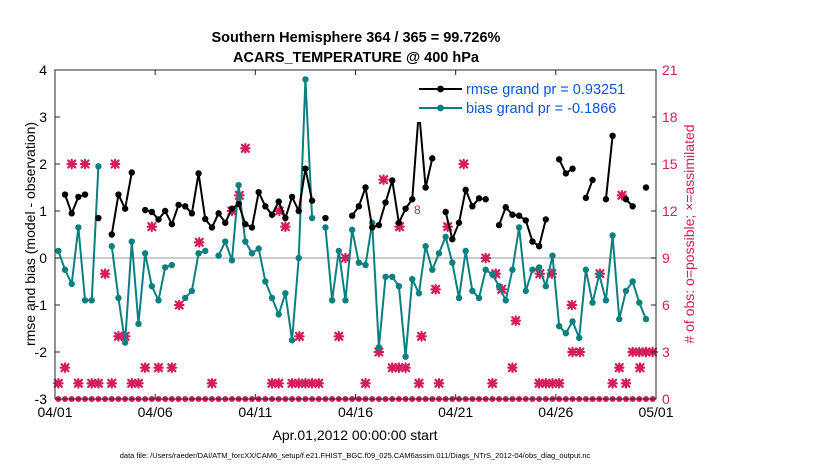 The width and height of the screenshot is (830, 470). What do you see at coordinates (670, 117) in the screenshot?
I see `right-tick-label: 18` at bounding box center [670, 117].